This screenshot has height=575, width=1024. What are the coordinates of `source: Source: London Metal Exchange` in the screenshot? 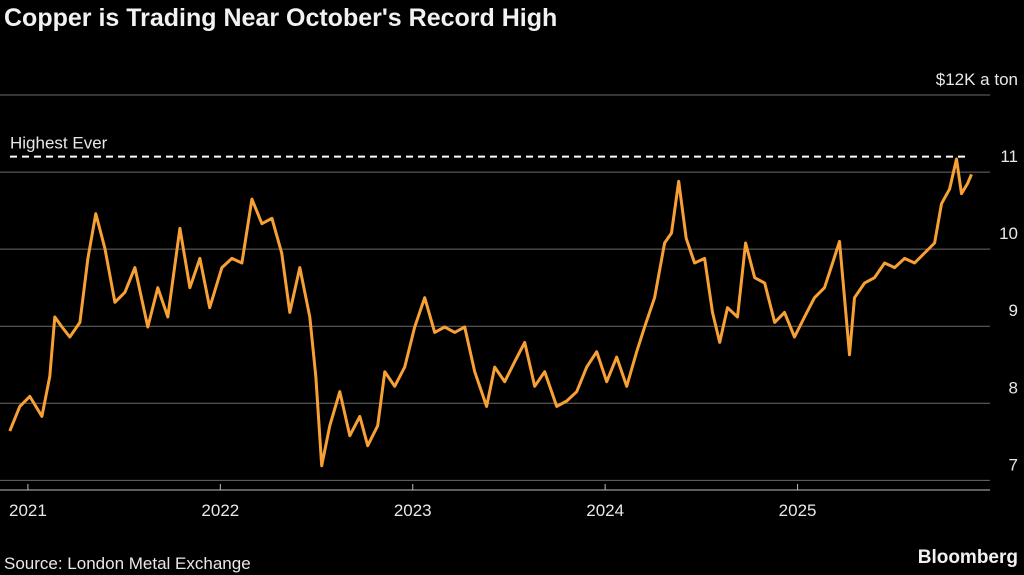 It's located at (127, 563).